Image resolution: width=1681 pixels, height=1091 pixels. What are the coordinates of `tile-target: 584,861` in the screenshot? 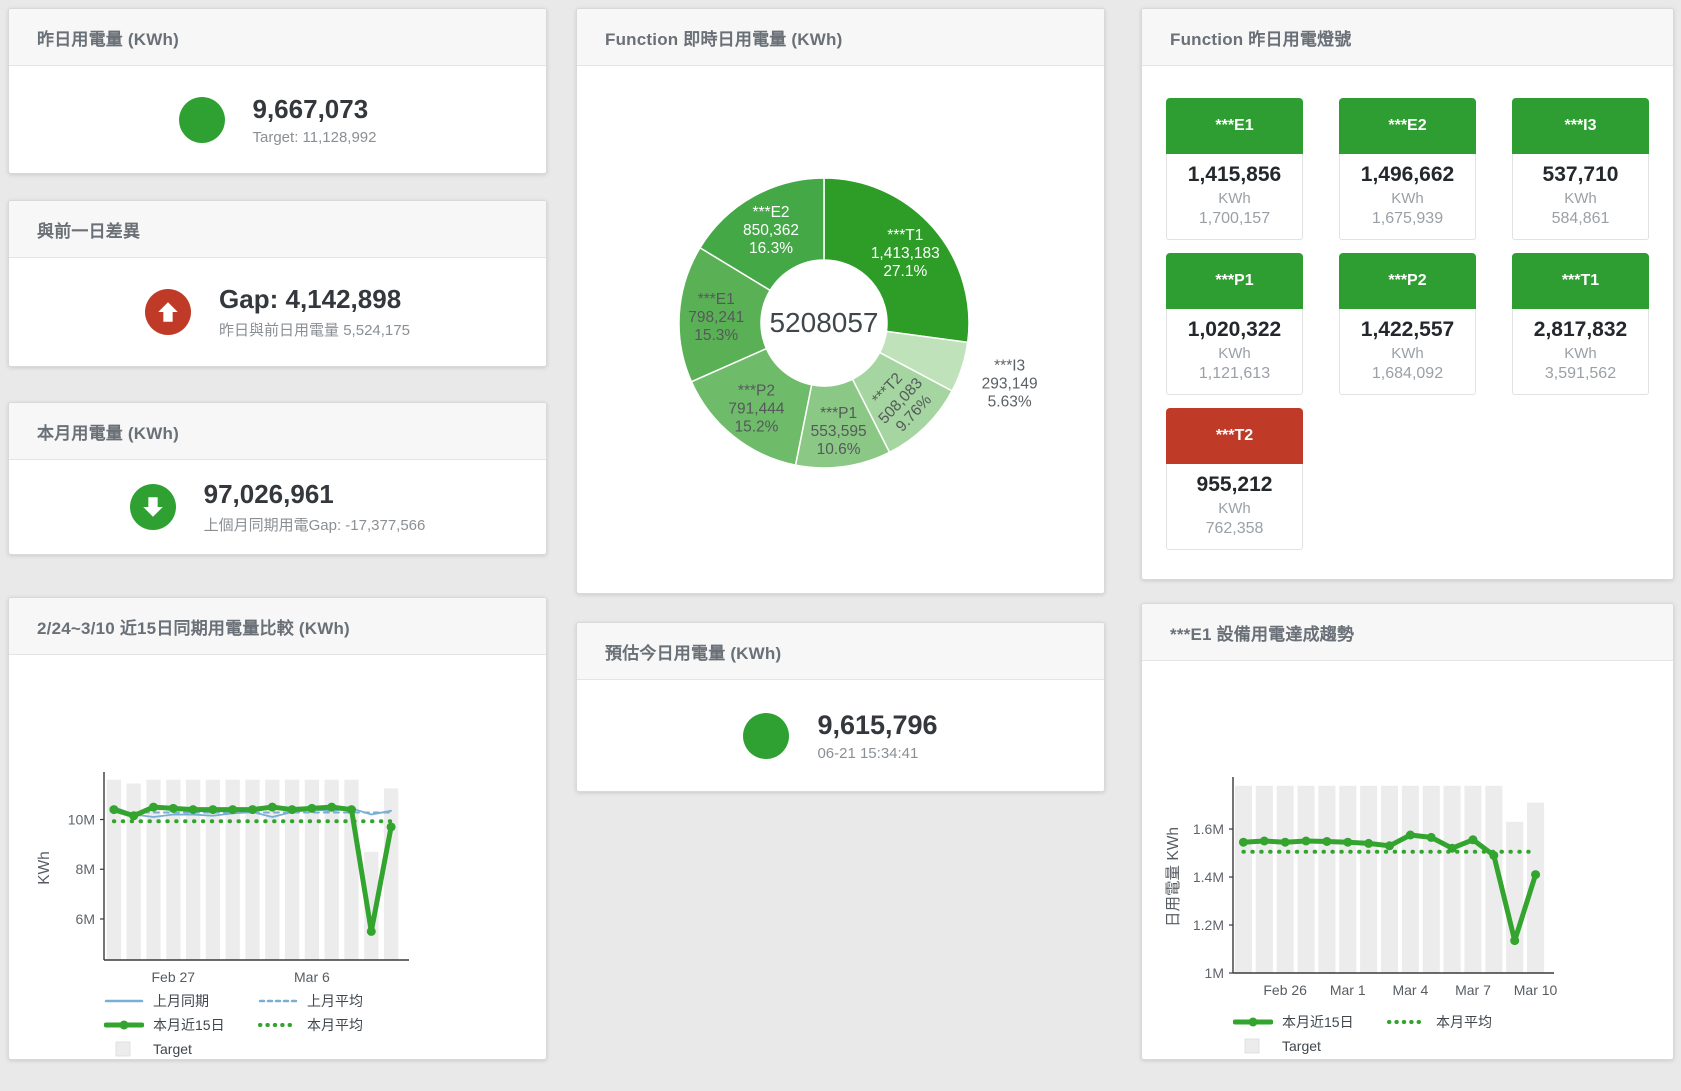 It's located at (1580, 218).